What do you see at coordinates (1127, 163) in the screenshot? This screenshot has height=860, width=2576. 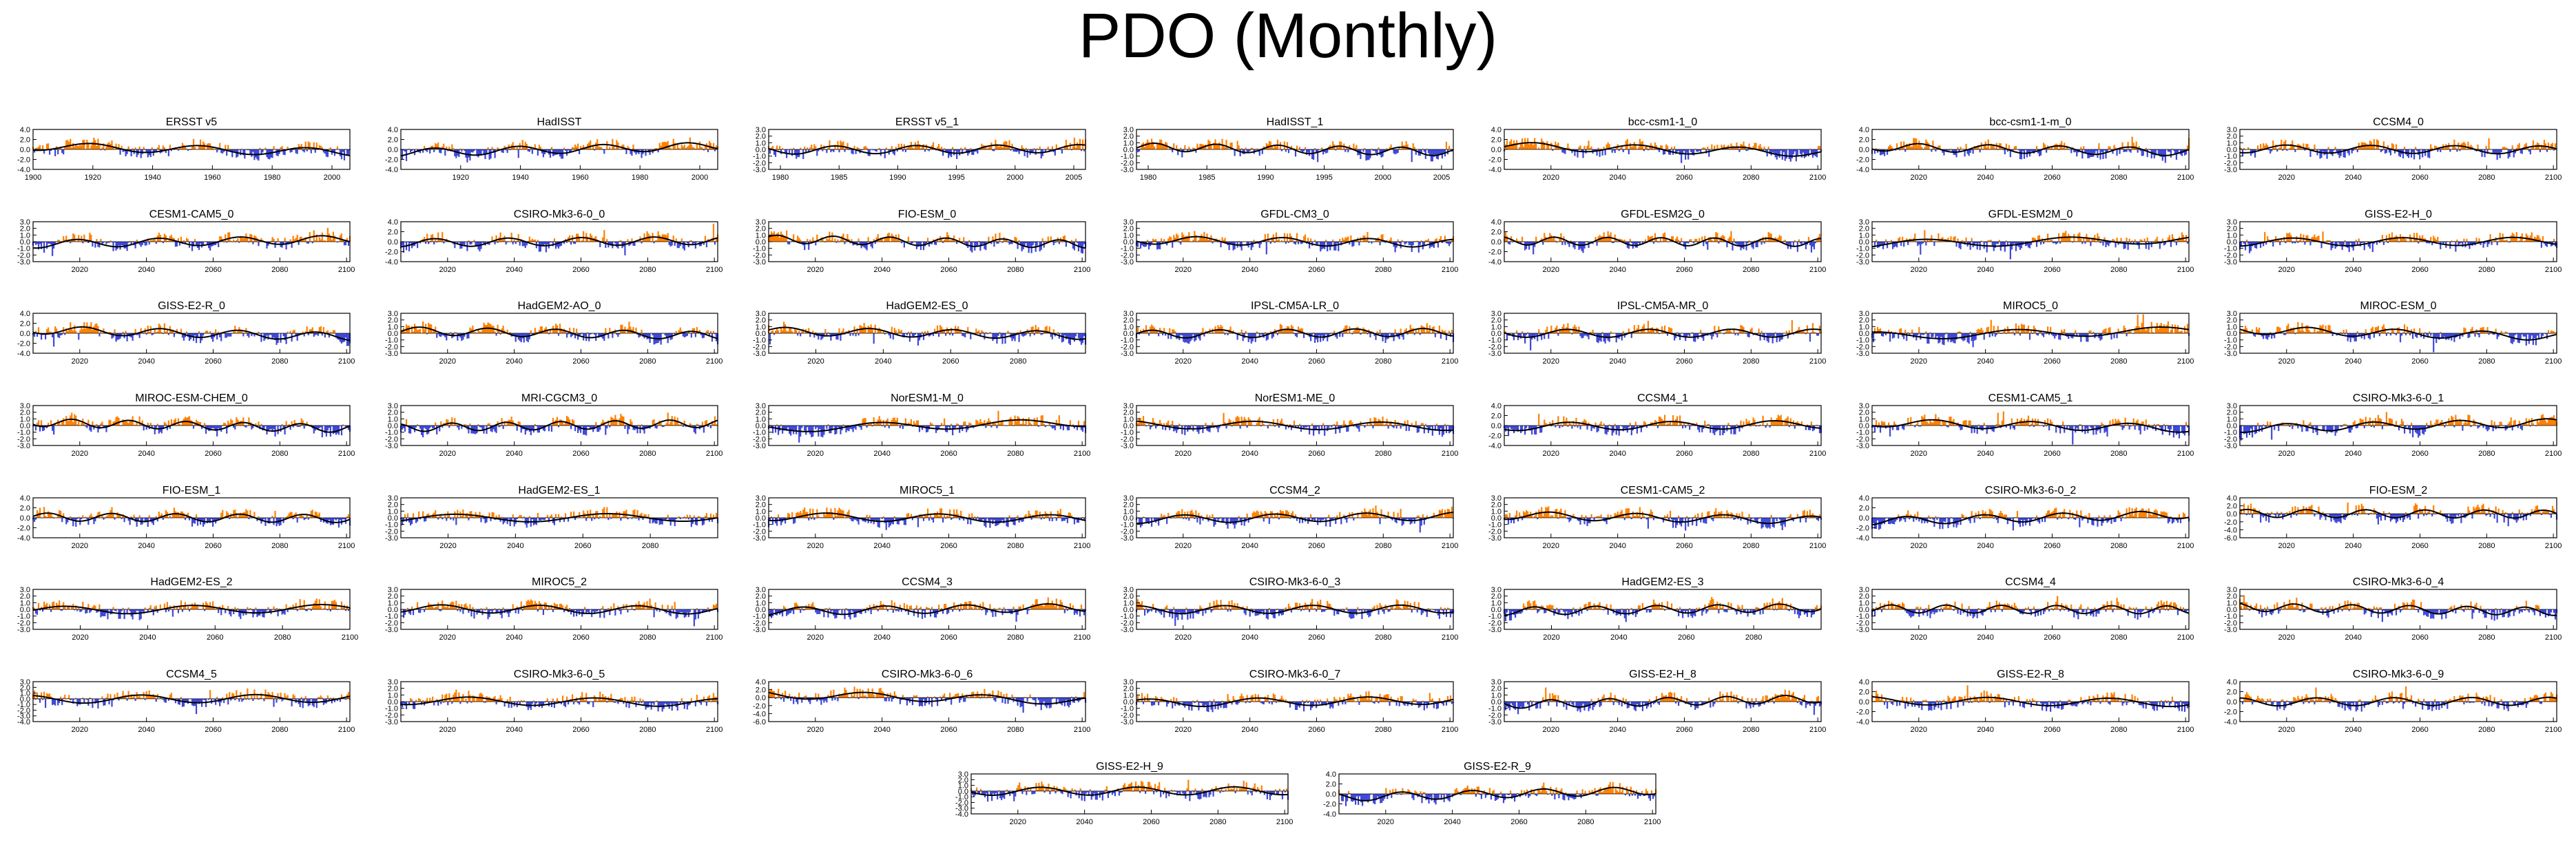 I see `y-tick-label: -2.0` at bounding box center [1127, 163].